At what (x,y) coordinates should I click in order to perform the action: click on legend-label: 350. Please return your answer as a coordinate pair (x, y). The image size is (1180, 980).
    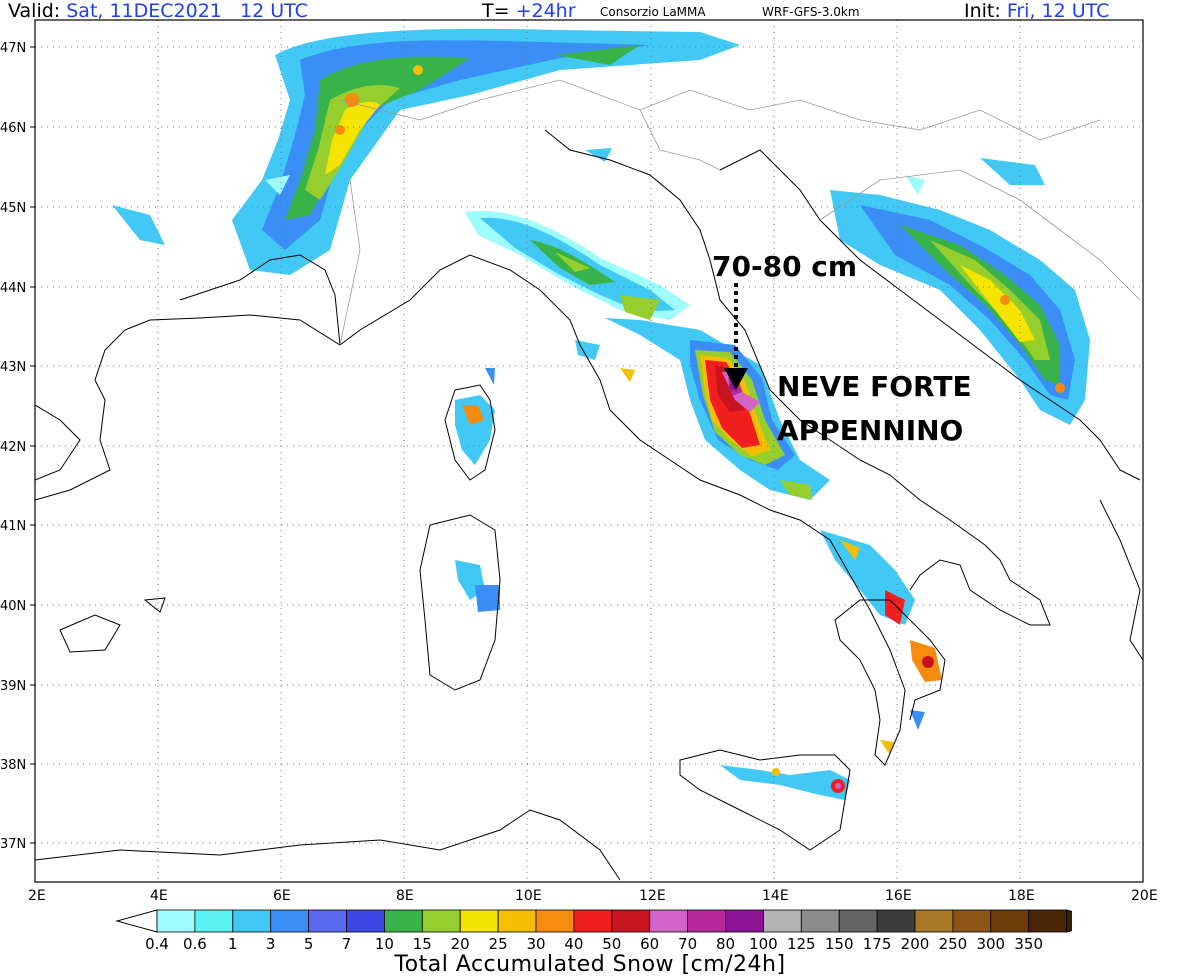
    Looking at the image, I should click on (1028, 943).